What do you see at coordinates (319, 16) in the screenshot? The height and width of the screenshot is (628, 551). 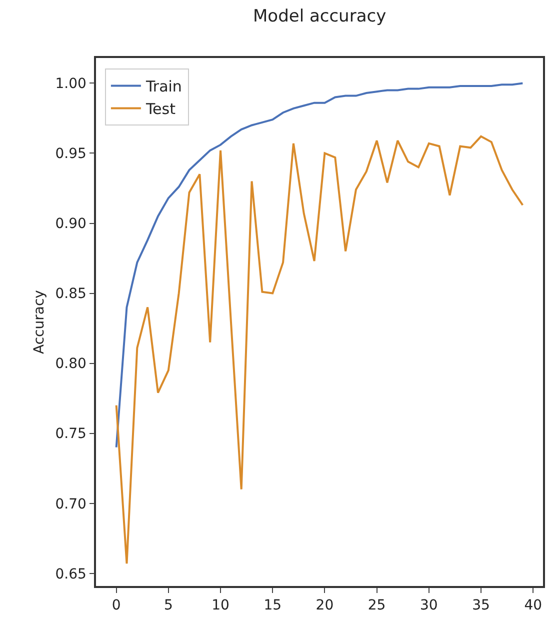 I see `chart-title: Model accuracy` at bounding box center [319, 16].